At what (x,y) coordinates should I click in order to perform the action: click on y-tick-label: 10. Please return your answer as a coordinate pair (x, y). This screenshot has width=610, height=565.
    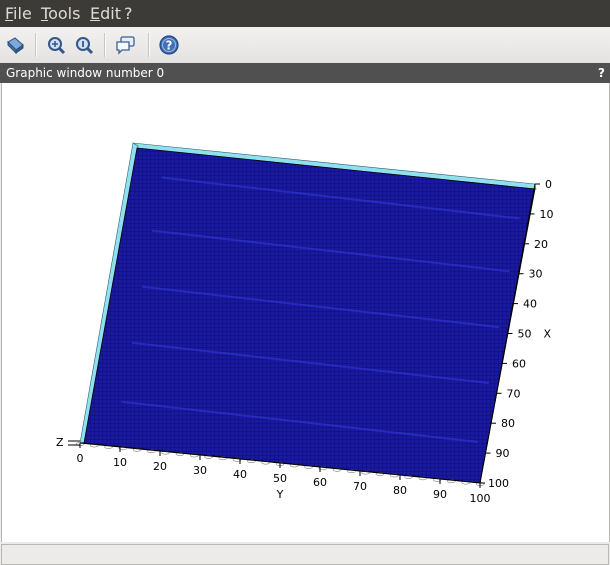
    Looking at the image, I should click on (120, 462).